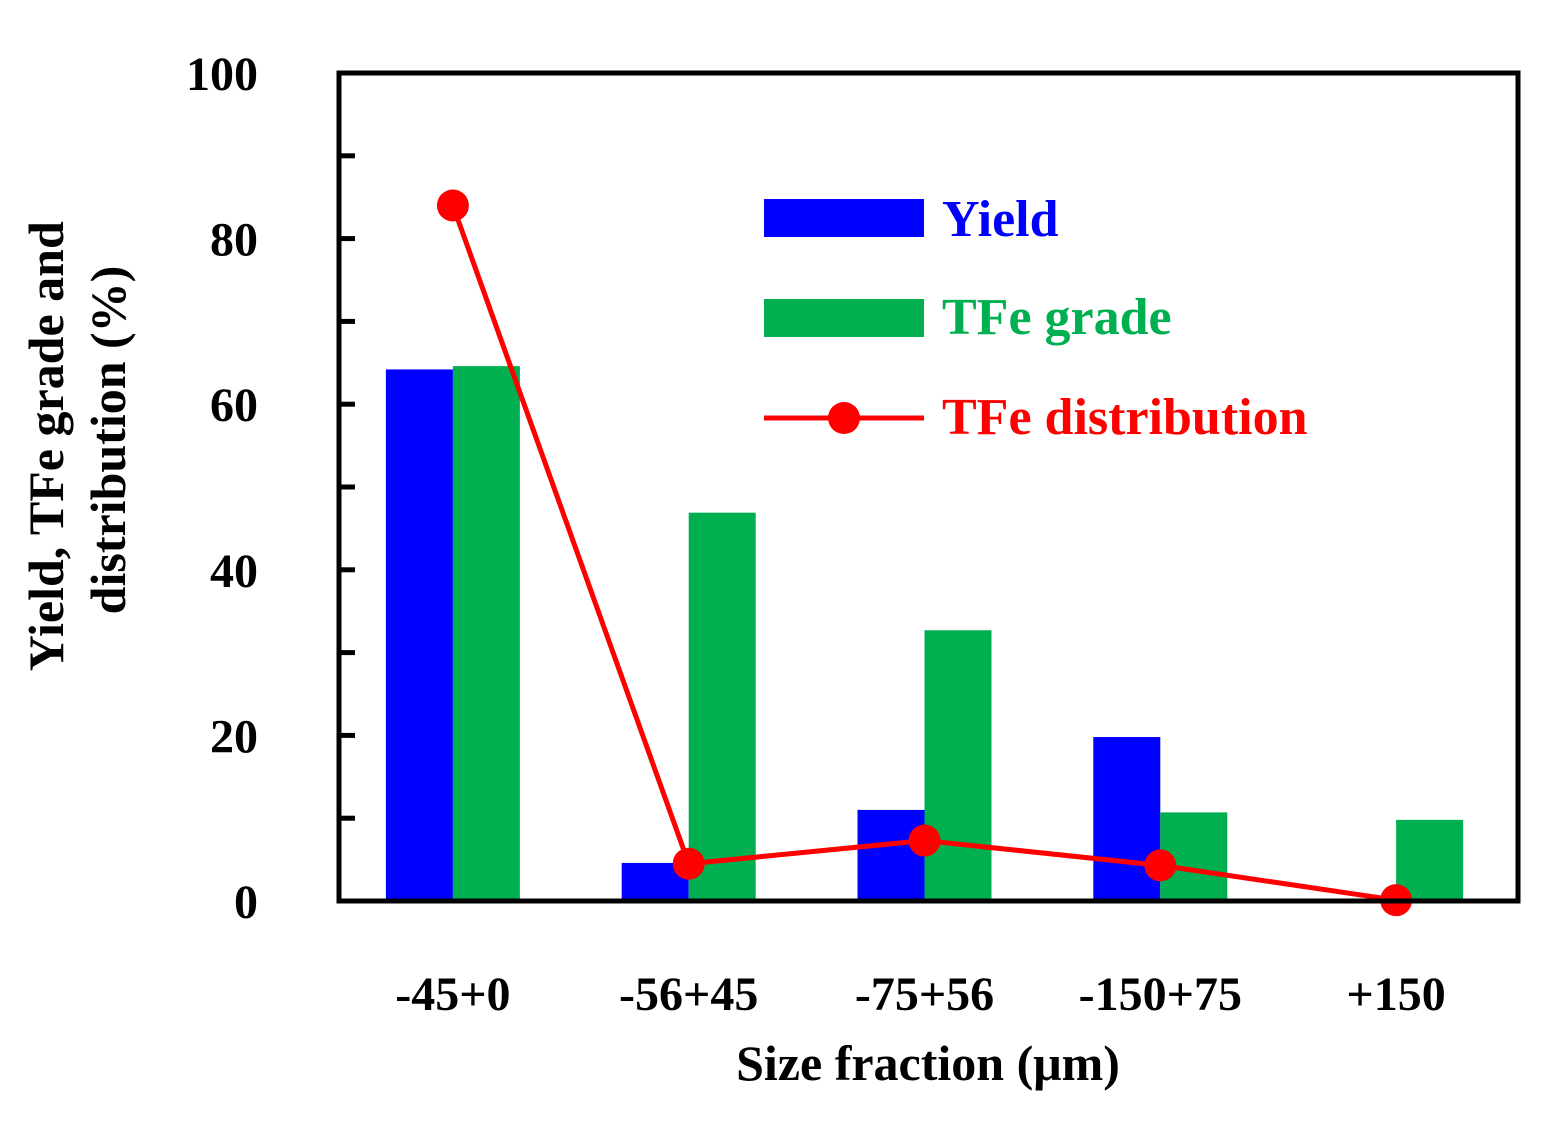  What do you see at coordinates (222, 488) in the screenshot?
I see `y-axis-tick-labels: 0 20 40 60 80 100` at bounding box center [222, 488].